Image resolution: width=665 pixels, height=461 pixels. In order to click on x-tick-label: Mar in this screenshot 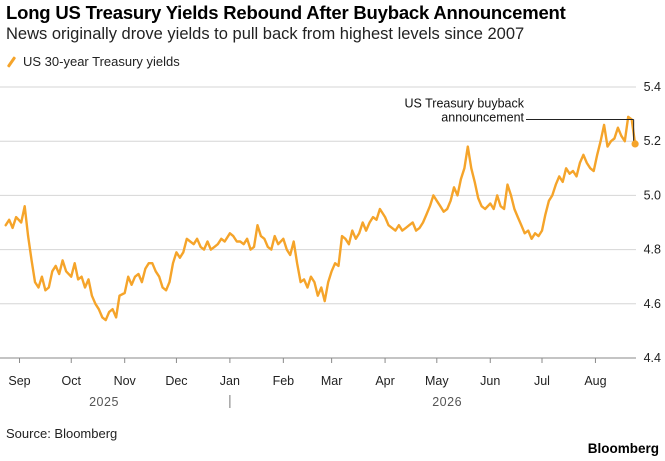, I will do `click(332, 381)`.